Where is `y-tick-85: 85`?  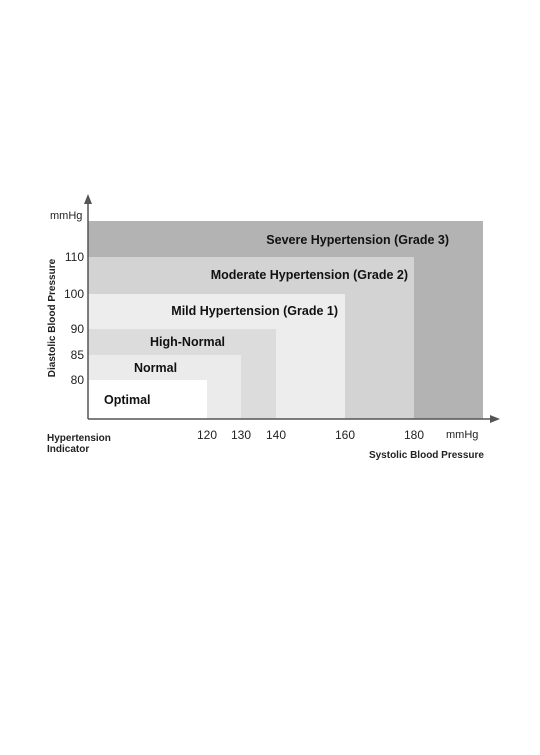
y-tick-85: 85 is located at coordinates (78, 355).